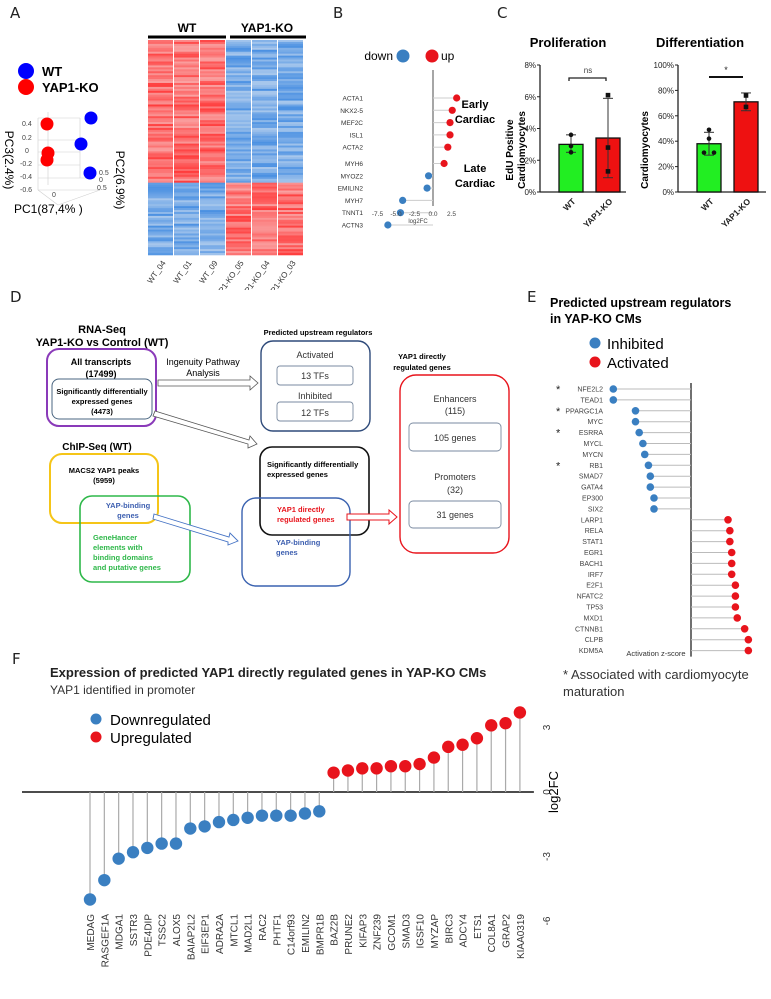 The image size is (771, 999). Describe the element at coordinates (455, 490) in the screenshot. I see `promoters-count: (32)` at that location.